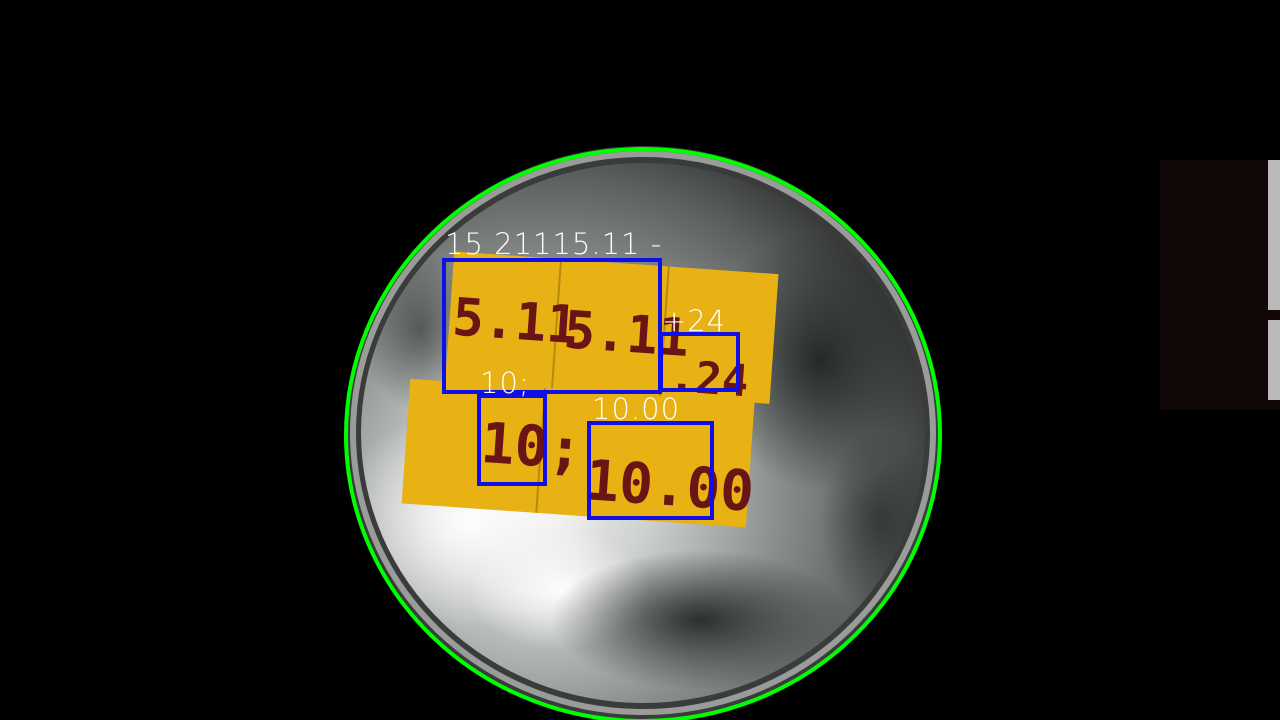 Image resolution: width=1280 pixels, height=720 pixels. I want to click on tag-strip-top, so click(612, 327).